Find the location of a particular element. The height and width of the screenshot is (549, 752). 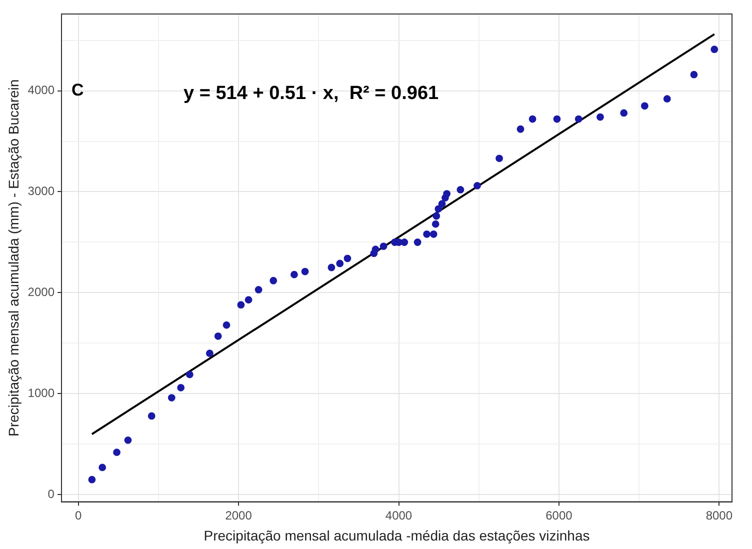

x-tick-label: 4000 is located at coordinates (398, 515).